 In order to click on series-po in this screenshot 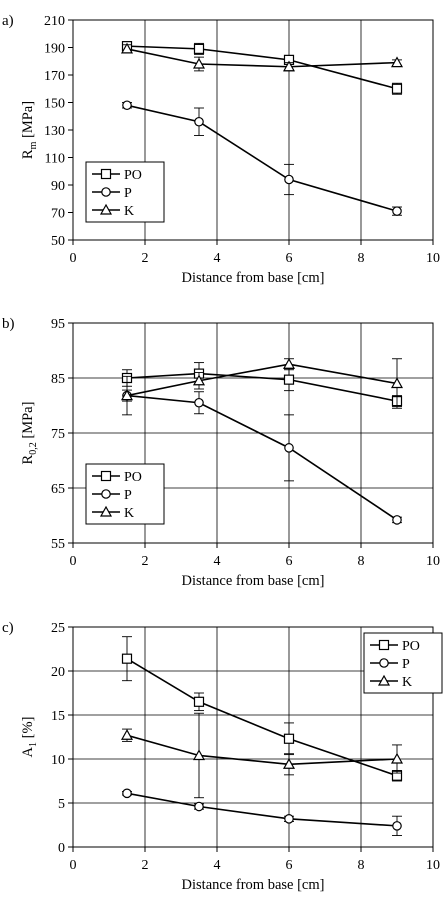, I will do `click(262, 68)`.